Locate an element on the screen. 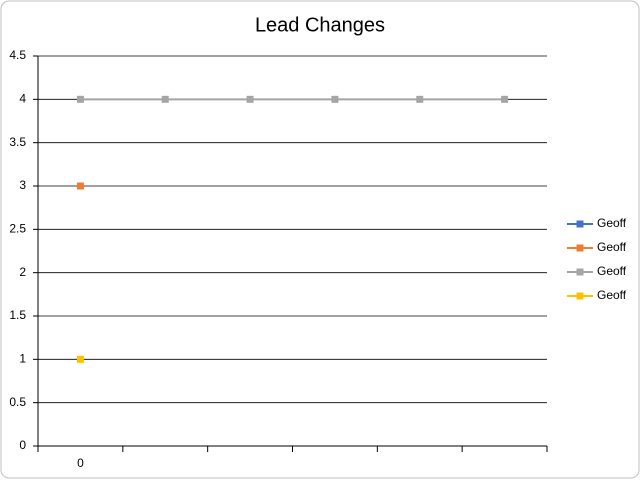 The width and height of the screenshot is (641, 480). y-tick-label: 1 is located at coordinates (22, 359).